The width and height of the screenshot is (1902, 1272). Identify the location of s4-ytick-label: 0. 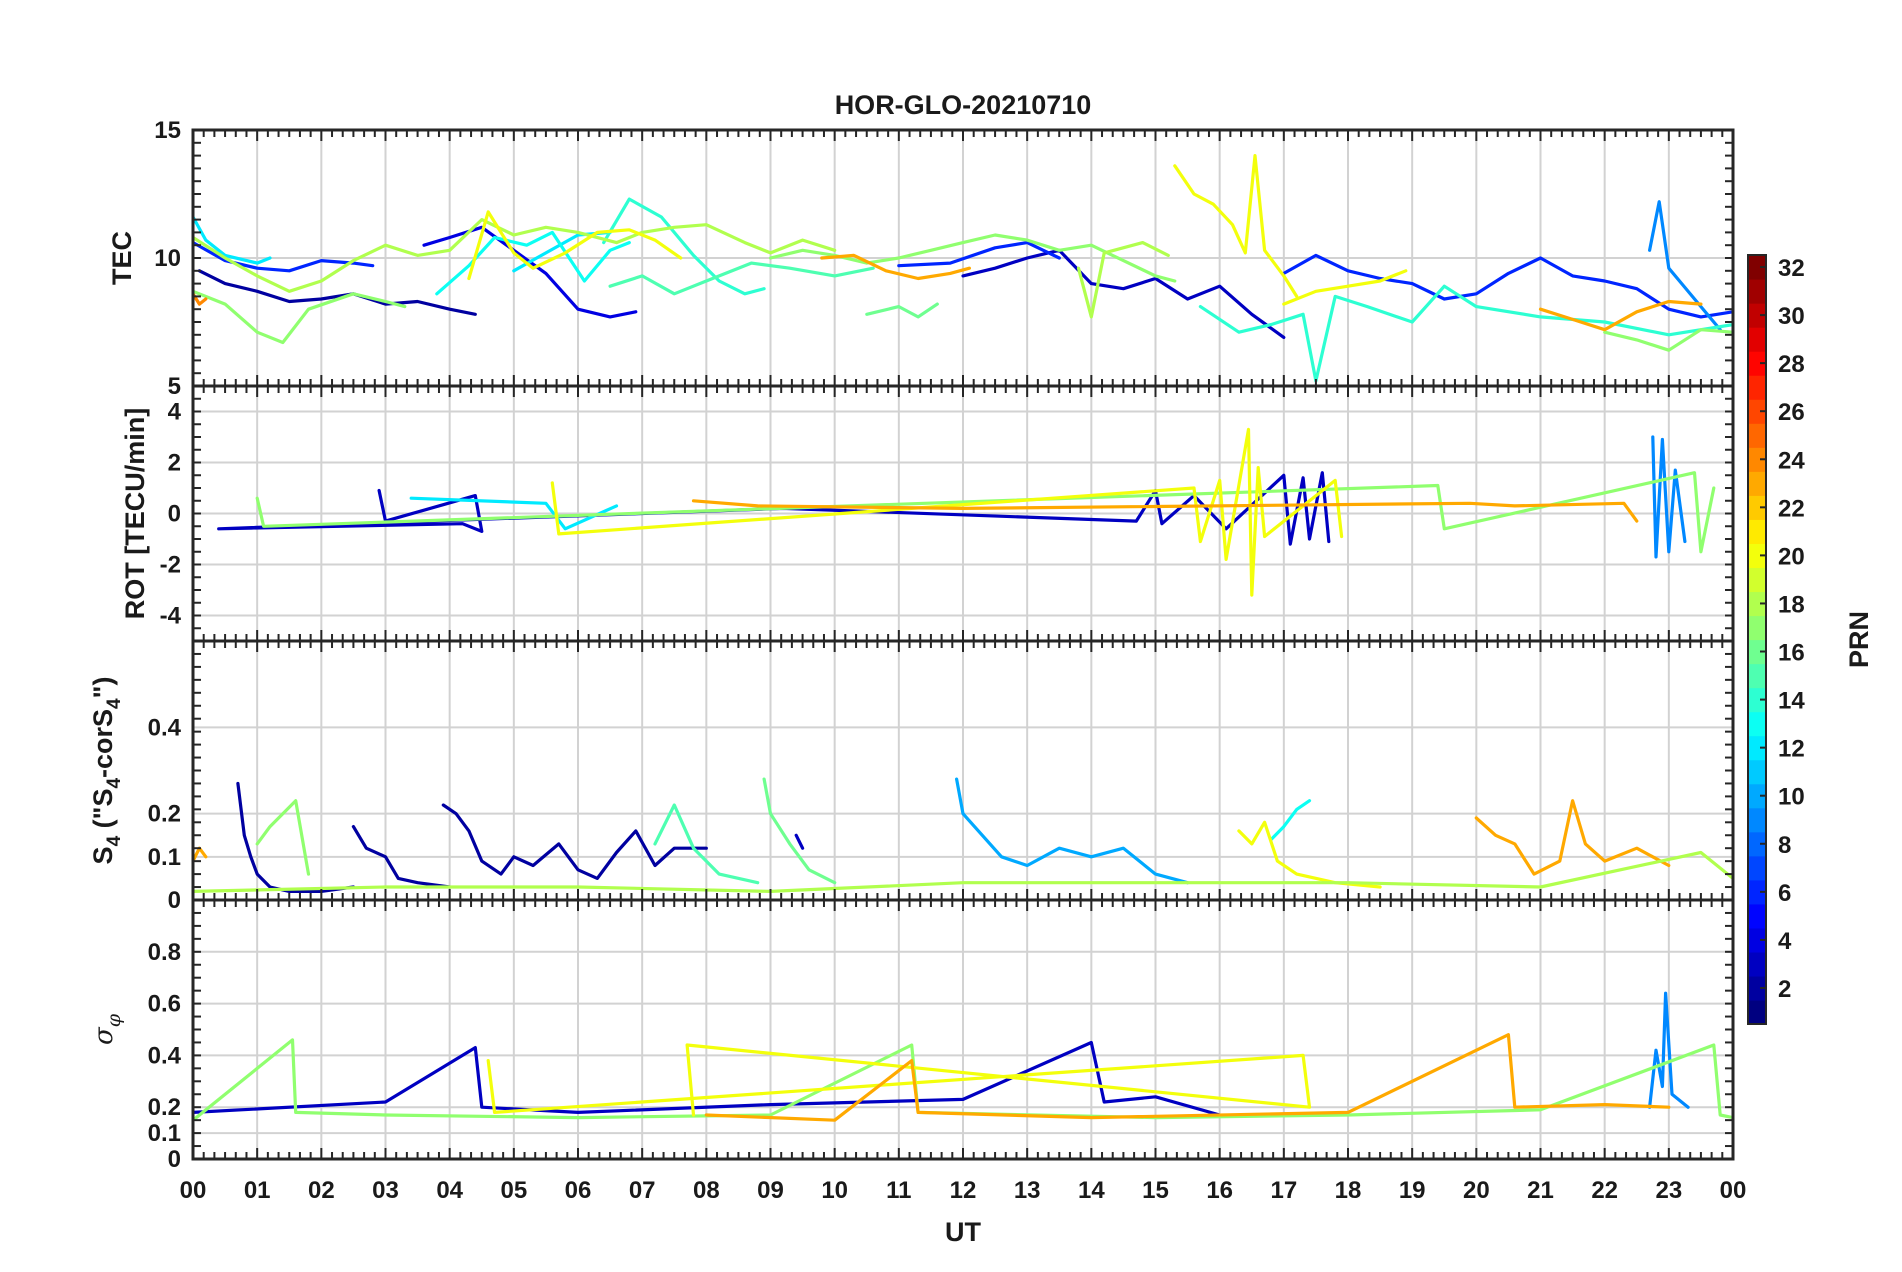
(174, 900).